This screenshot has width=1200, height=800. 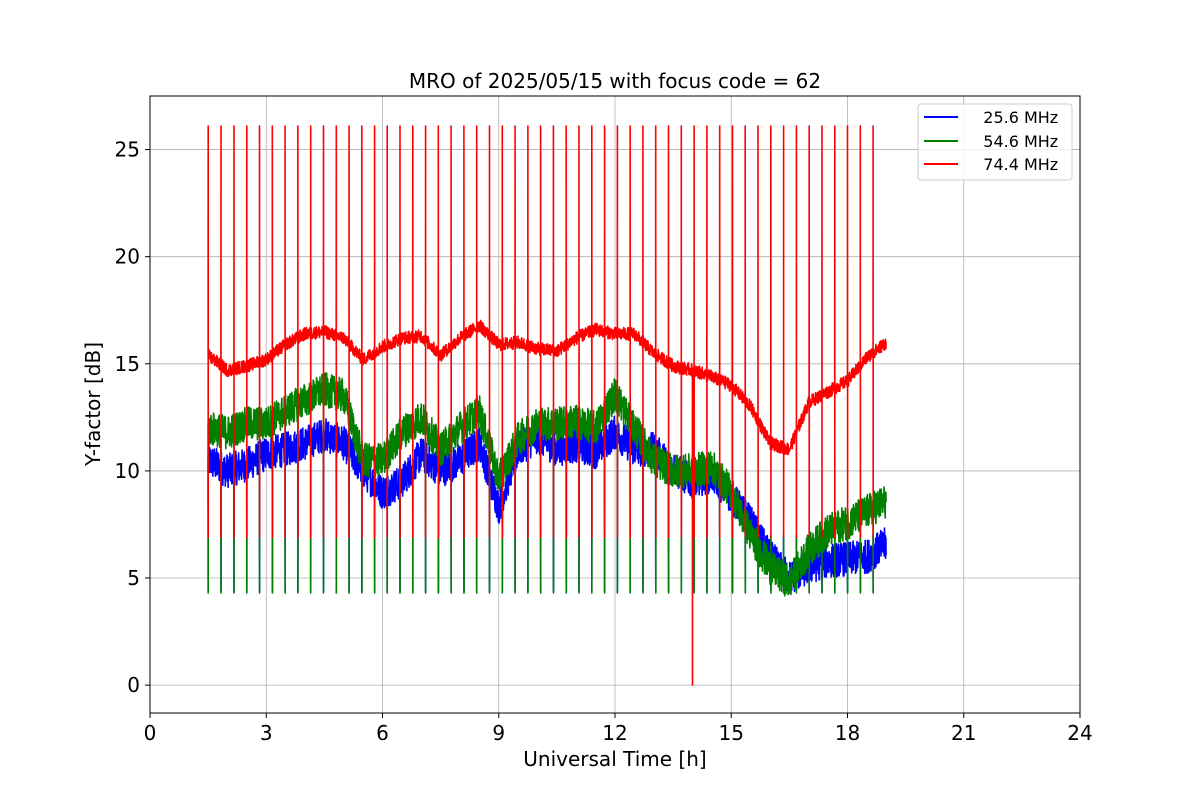 What do you see at coordinates (266, 733) in the screenshot?
I see `x-tick-label: 3` at bounding box center [266, 733].